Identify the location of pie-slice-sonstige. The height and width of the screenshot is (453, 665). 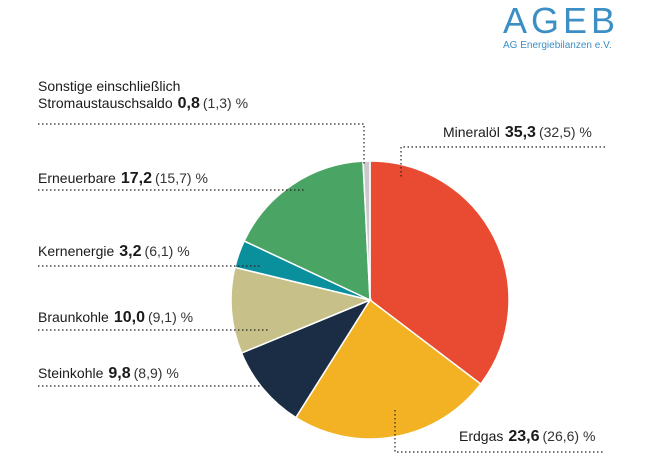
(366, 230).